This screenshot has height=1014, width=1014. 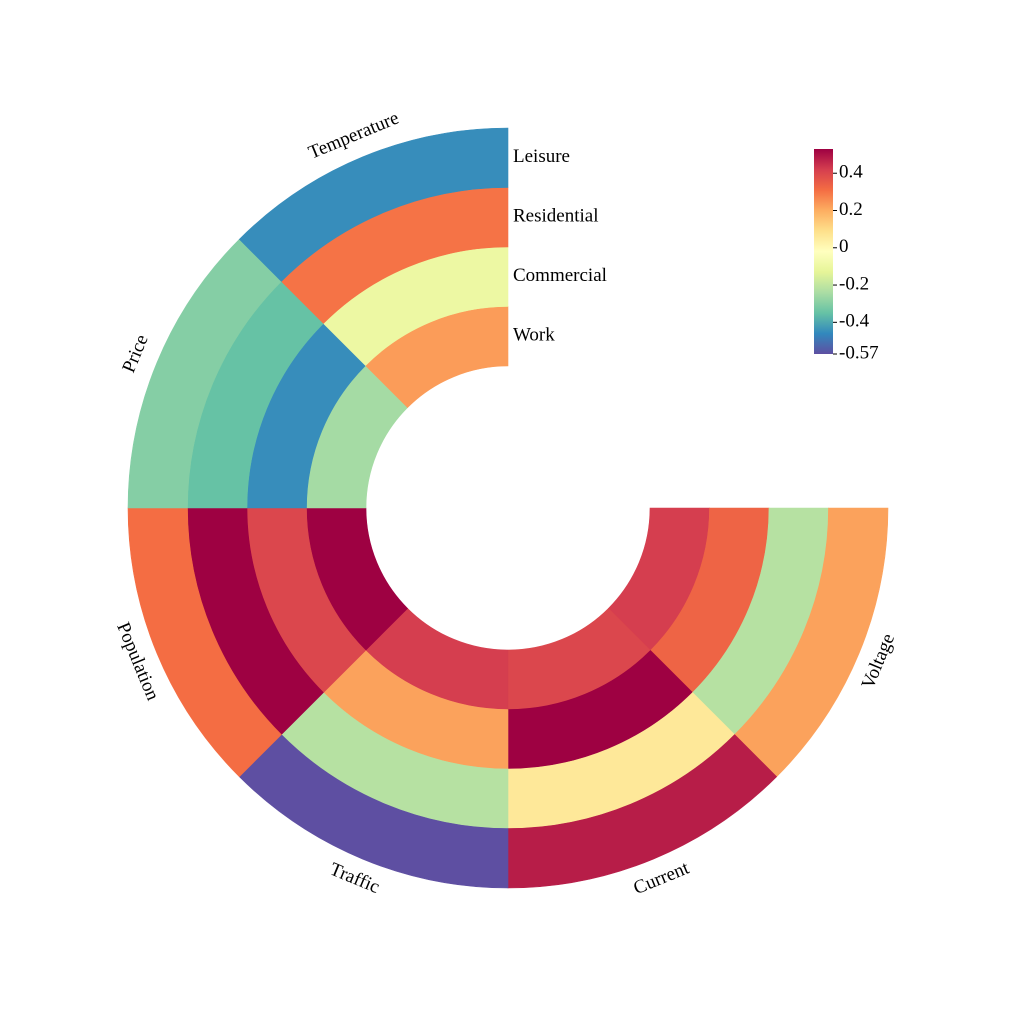 What do you see at coordinates (854, 321) in the screenshot?
I see `colorbar-tick-label: -0.4` at bounding box center [854, 321].